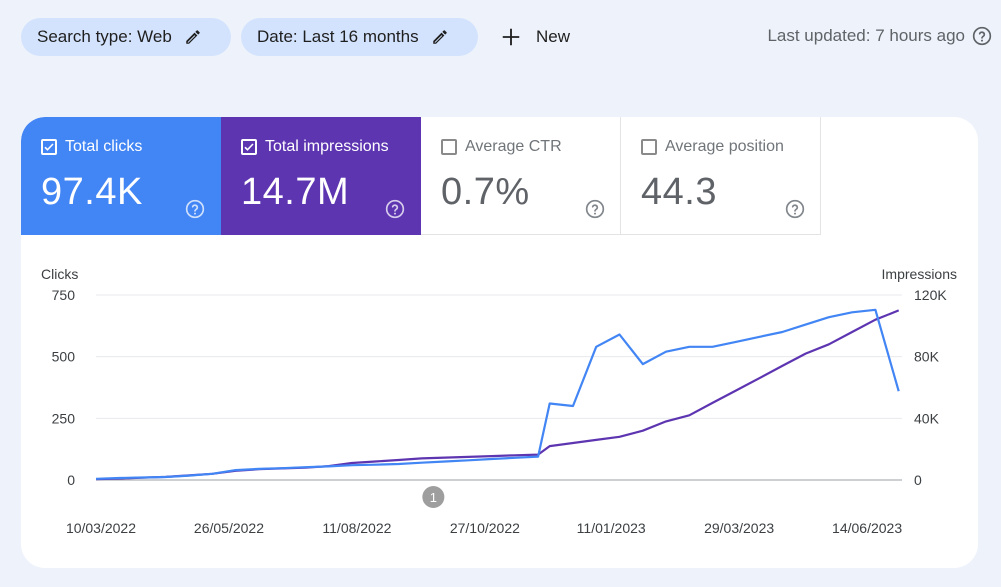 The image size is (1001, 587). What do you see at coordinates (513, 146) in the screenshot?
I see `metric-label: Average CTR` at bounding box center [513, 146].